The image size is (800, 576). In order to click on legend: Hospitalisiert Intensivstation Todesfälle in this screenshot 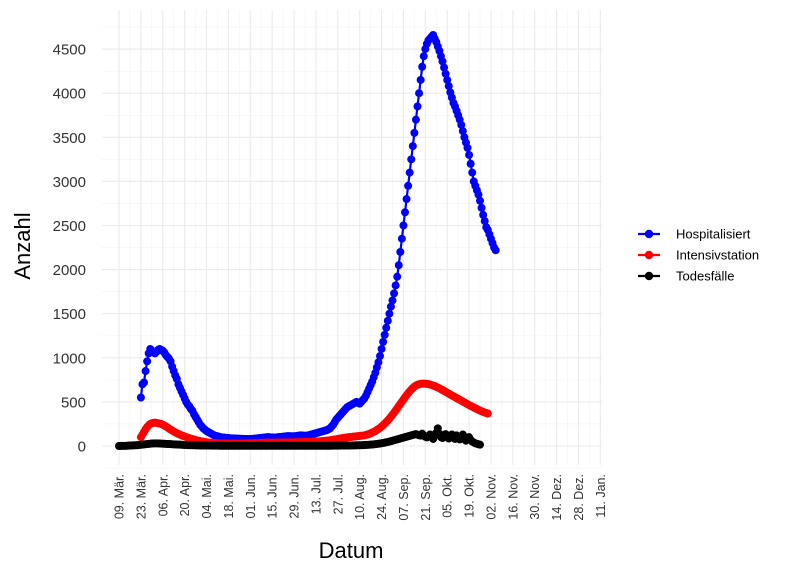, I will do `click(698, 255)`.